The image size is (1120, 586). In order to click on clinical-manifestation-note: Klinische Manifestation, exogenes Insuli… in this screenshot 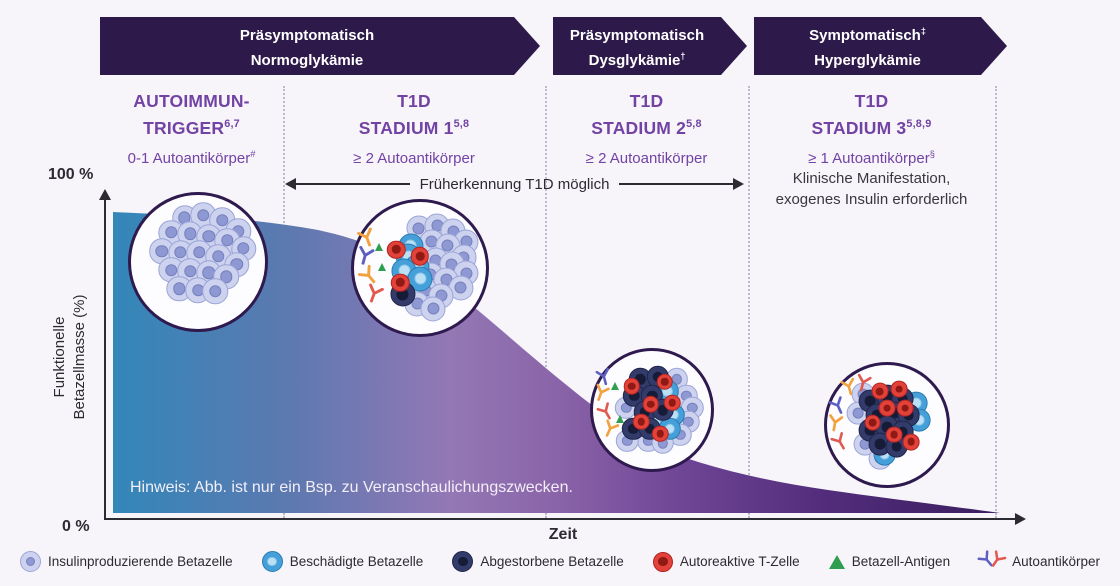, I will do `click(871, 189)`.